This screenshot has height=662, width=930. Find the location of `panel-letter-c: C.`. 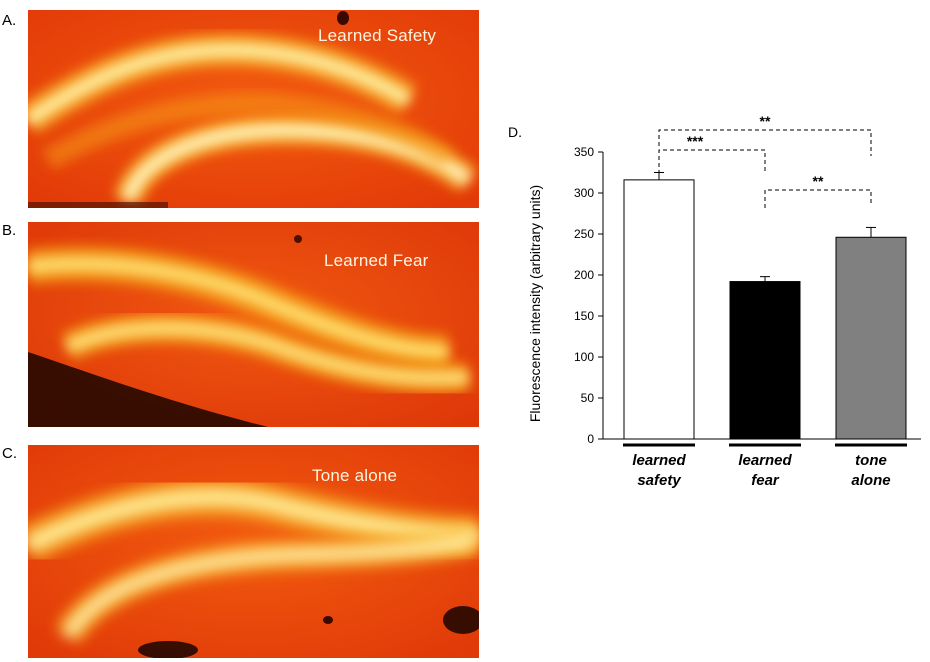

panel-letter-c: C. is located at coordinates (9, 453).